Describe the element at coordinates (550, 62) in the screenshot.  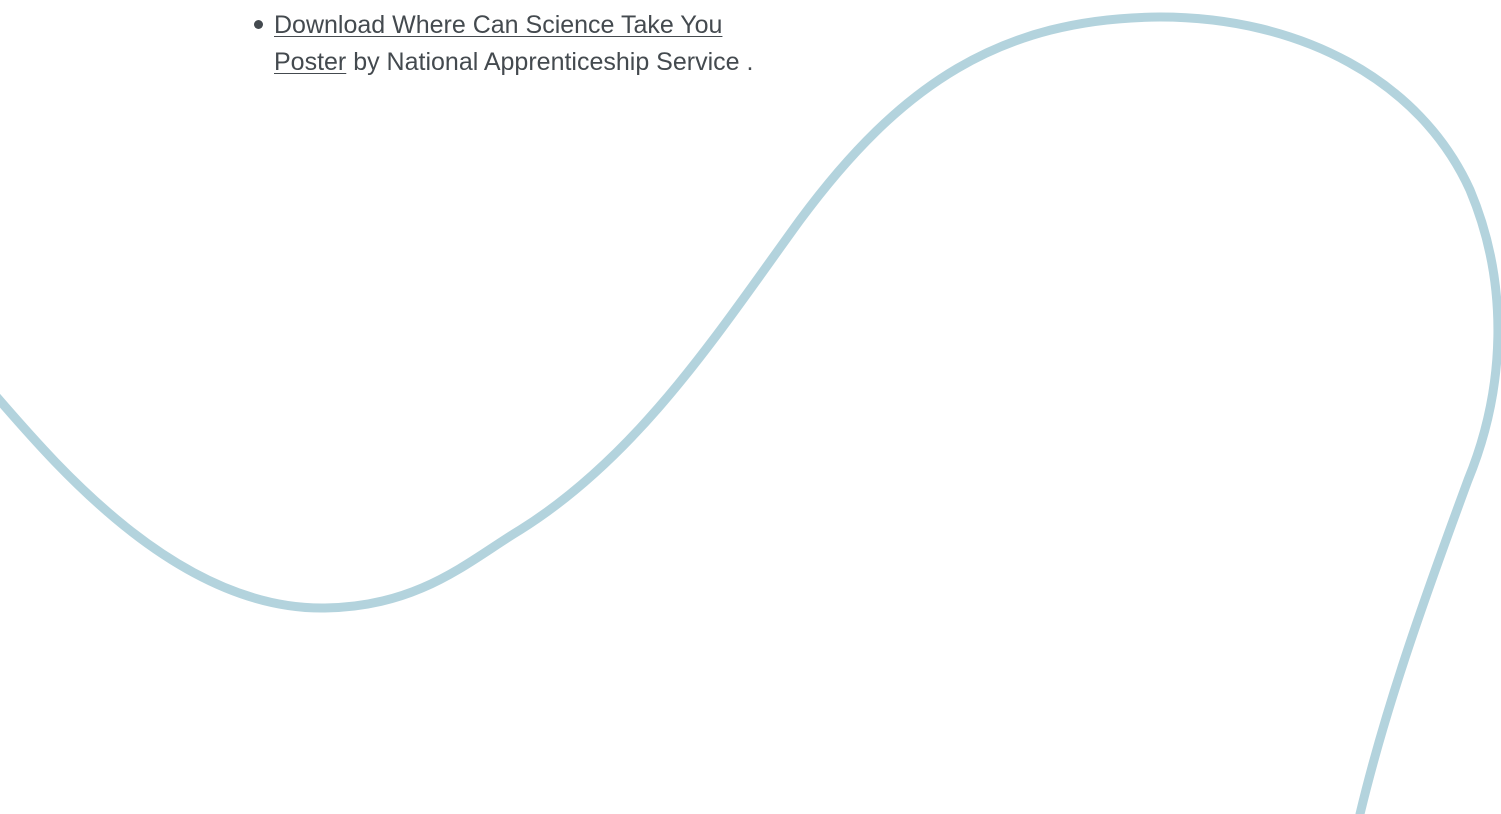
I see `attribution-text: by National Apprenticeship Service .` at that location.